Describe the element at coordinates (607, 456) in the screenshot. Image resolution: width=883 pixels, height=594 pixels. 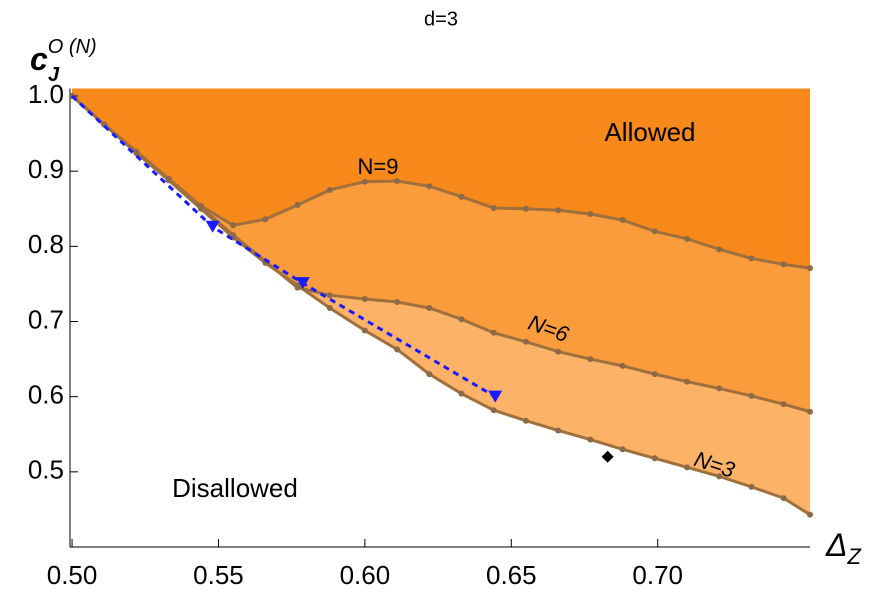
I see `diamond-marker` at that location.